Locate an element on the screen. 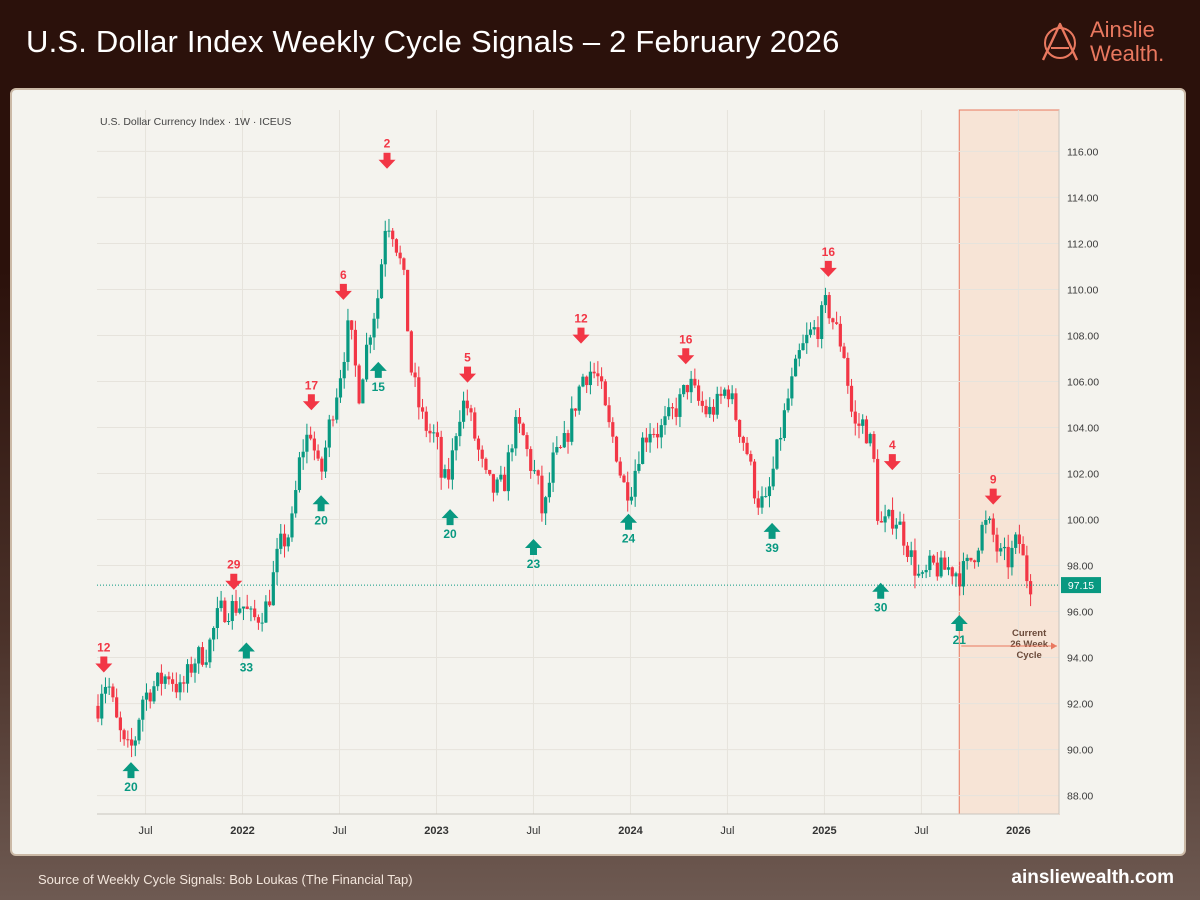 This screenshot has height=900, width=1200. cycle-top-signal: 2 is located at coordinates (387, 153).